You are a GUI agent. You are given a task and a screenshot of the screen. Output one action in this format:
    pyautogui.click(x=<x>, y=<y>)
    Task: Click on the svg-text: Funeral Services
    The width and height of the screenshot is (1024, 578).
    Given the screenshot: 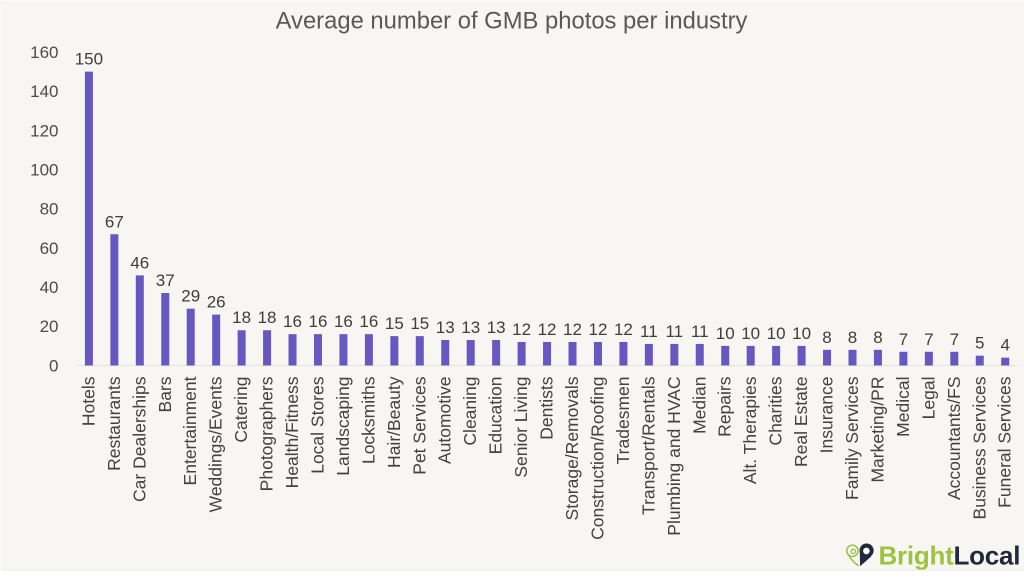 What is the action you would take?
    pyautogui.click(x=1005, y=442)
    